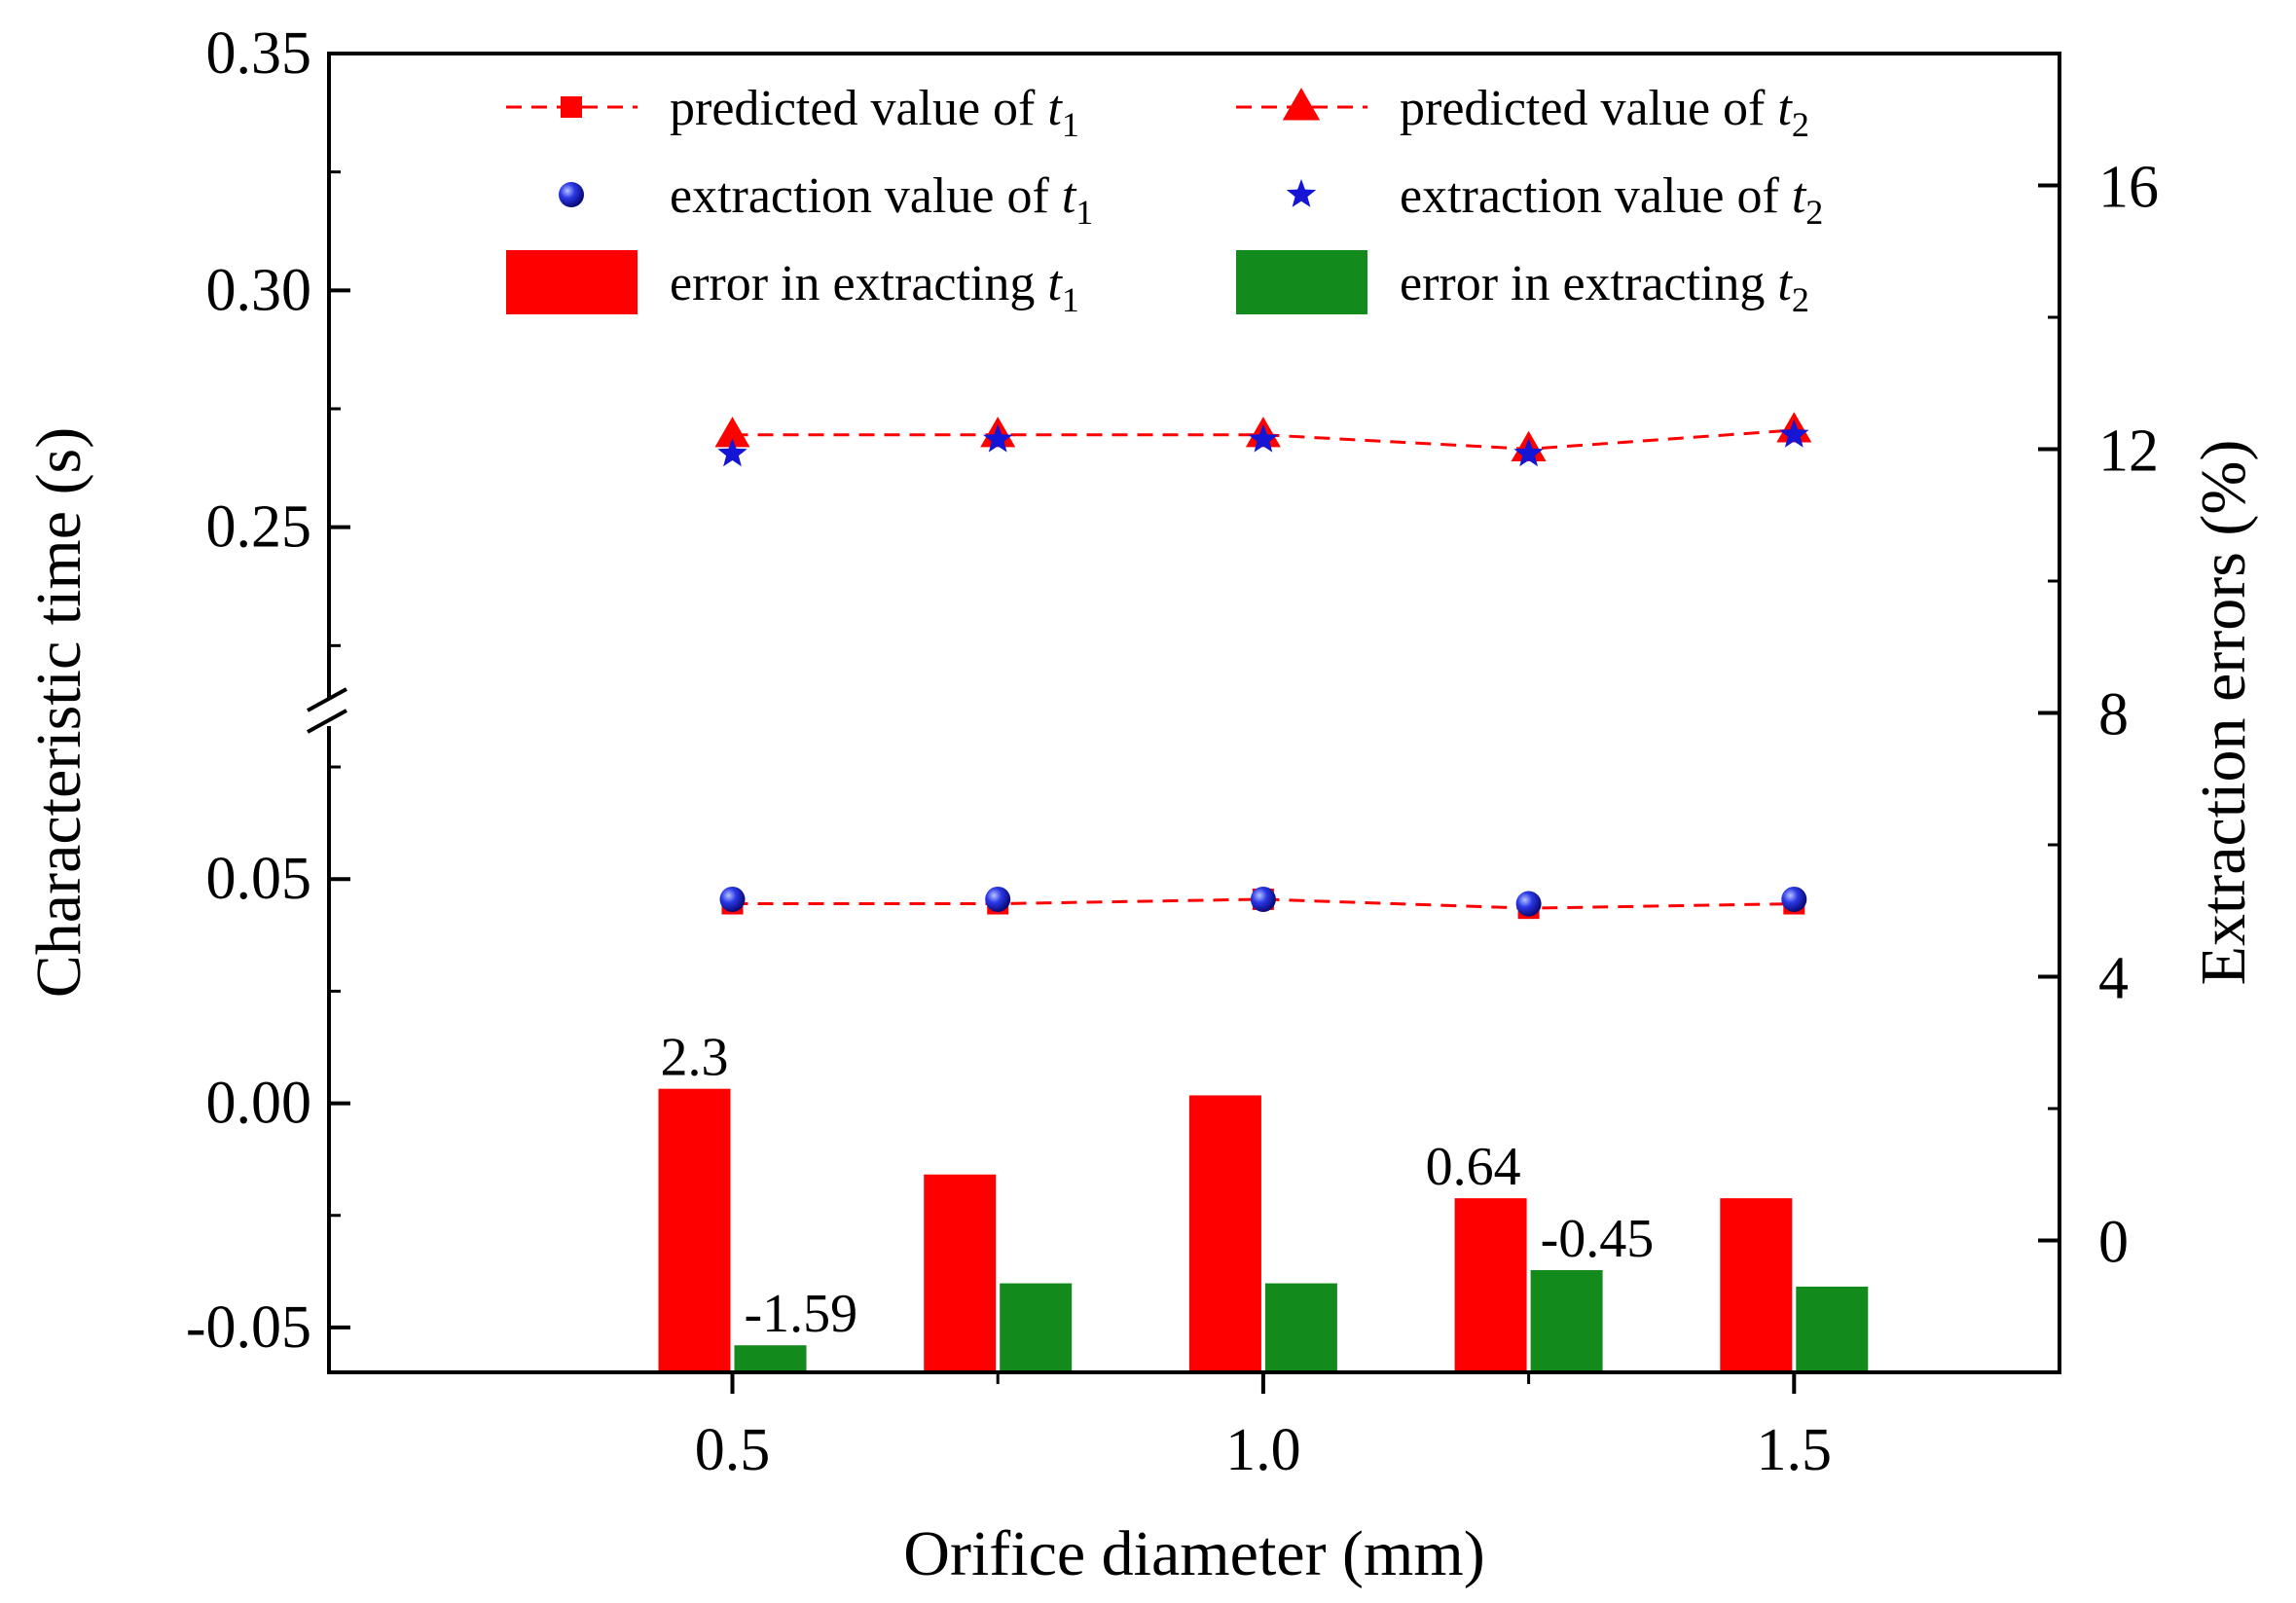 This screenshot has height=1603, width=2296. What do you see at coordinates (1193, 1553) in the screenshot?
I see `x-axis-title: Orifice diameter (mm)` at bounding box center [1193, 1553].